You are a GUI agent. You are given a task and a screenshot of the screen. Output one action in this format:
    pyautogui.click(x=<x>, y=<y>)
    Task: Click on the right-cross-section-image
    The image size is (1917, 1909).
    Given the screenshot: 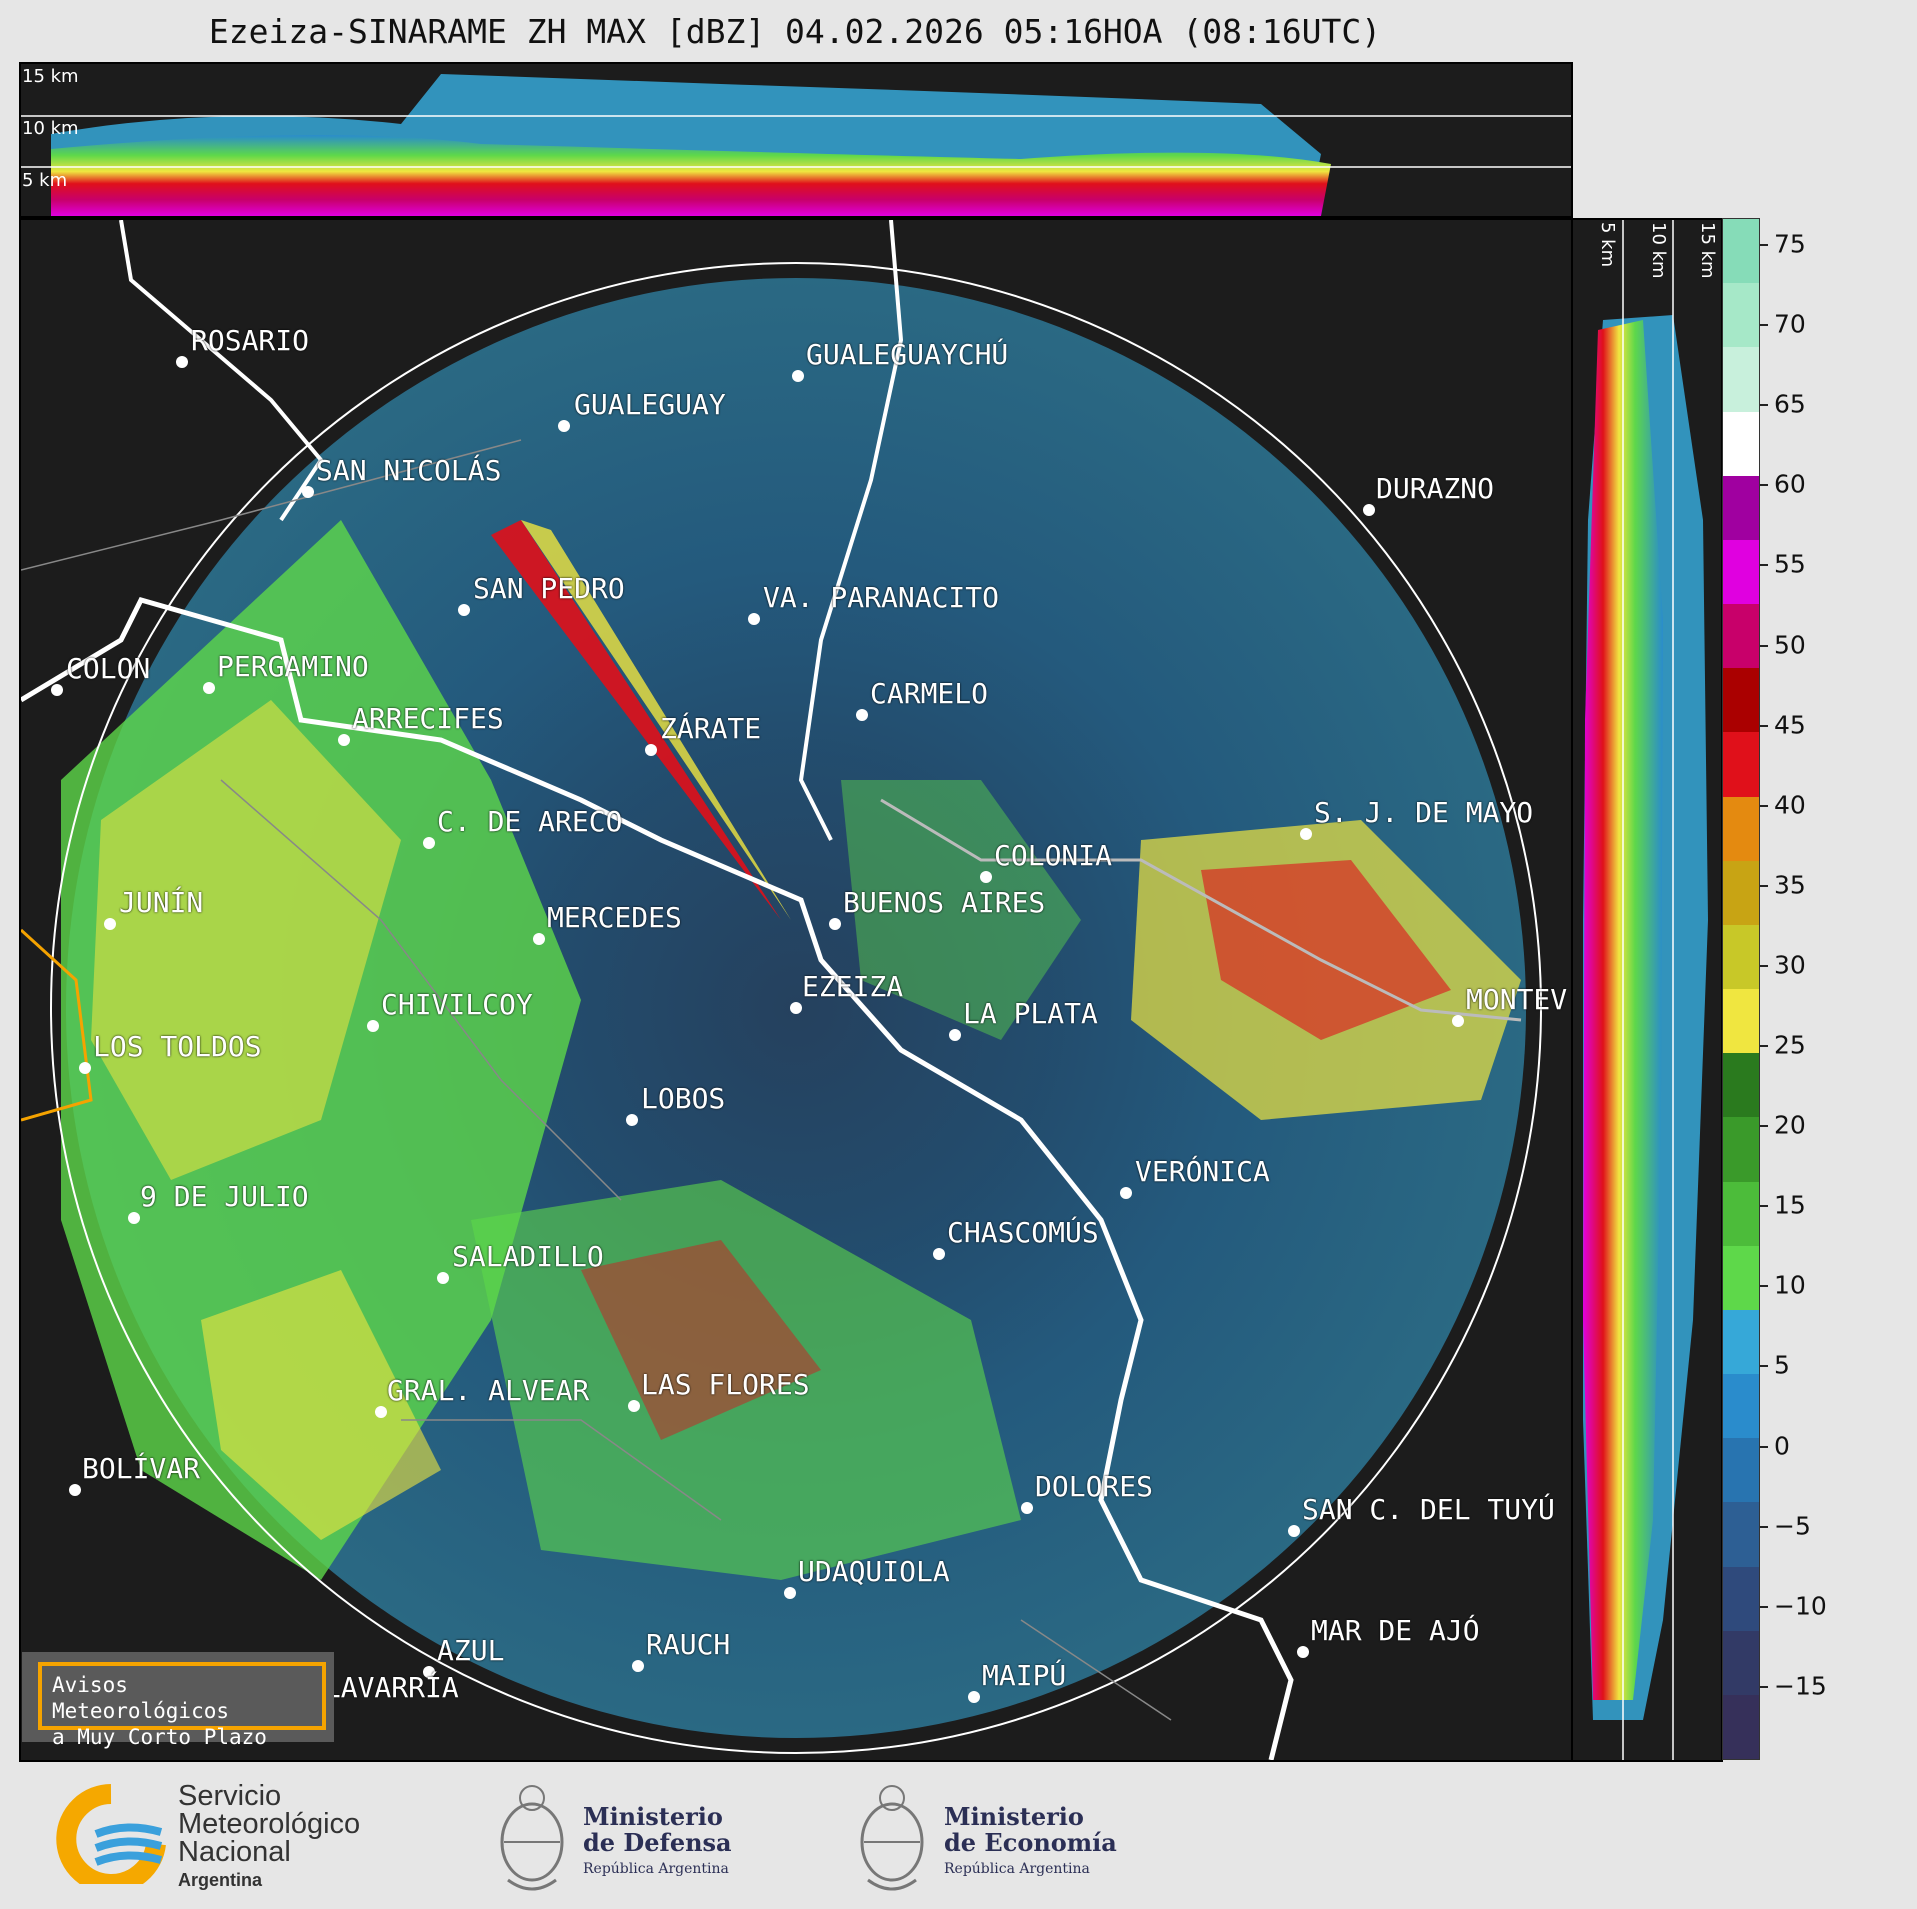 What is the action you would take?
    pyautogui.click(x=1645, y=990)
    